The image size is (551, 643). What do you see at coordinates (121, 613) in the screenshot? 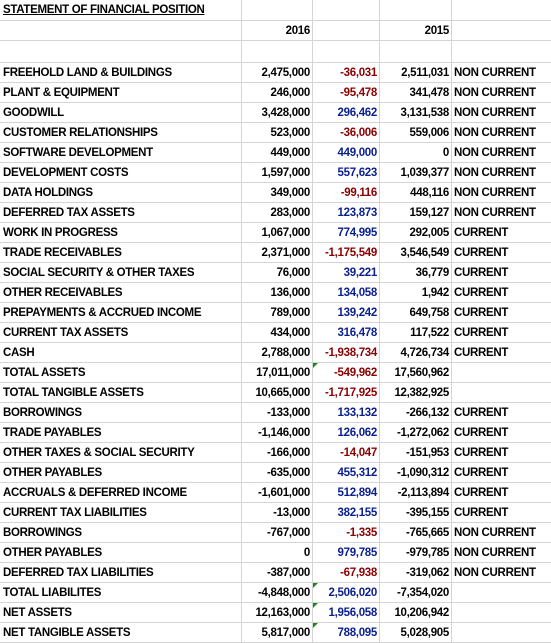
I see `row-label-cell: NET ASSETS` at bounding box center [121, 613].